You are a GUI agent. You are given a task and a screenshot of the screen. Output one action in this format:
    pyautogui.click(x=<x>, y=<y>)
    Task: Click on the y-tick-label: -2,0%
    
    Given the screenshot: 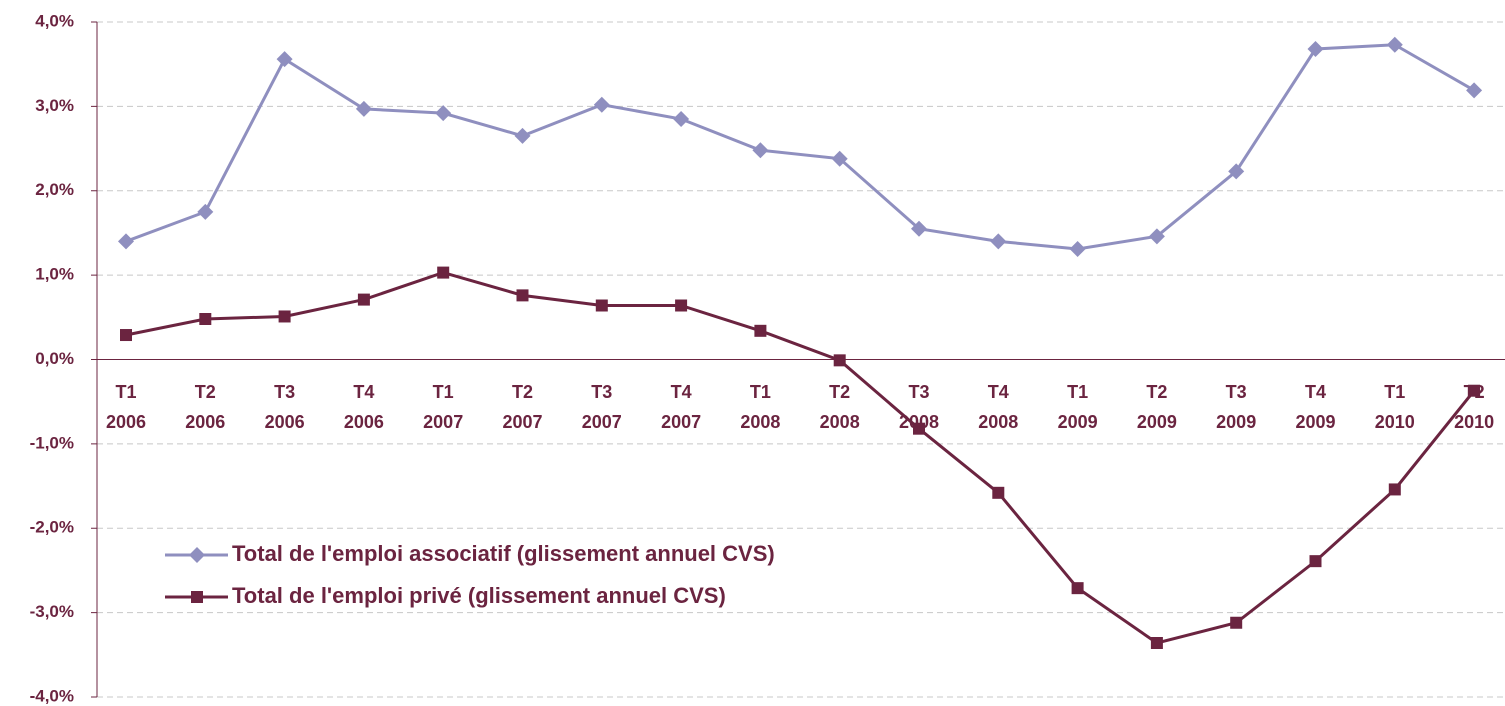 What is the action you would take?
    pyautogui.click(x=52, y=527)
    